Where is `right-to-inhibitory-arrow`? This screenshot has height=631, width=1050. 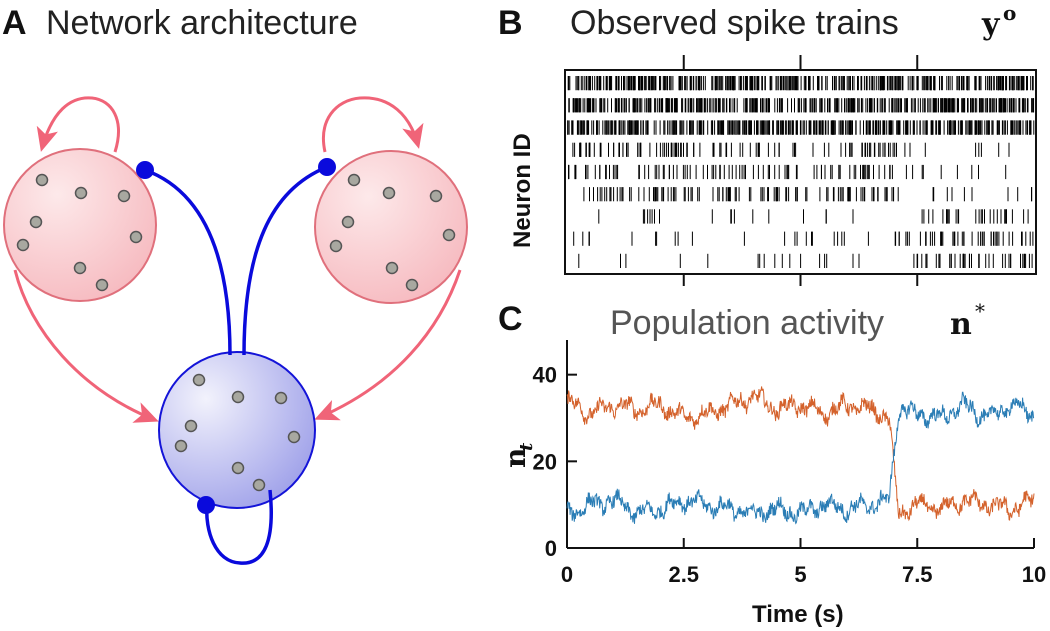 right-to-inhibitory-arrow is located at coordinates (388, 345).